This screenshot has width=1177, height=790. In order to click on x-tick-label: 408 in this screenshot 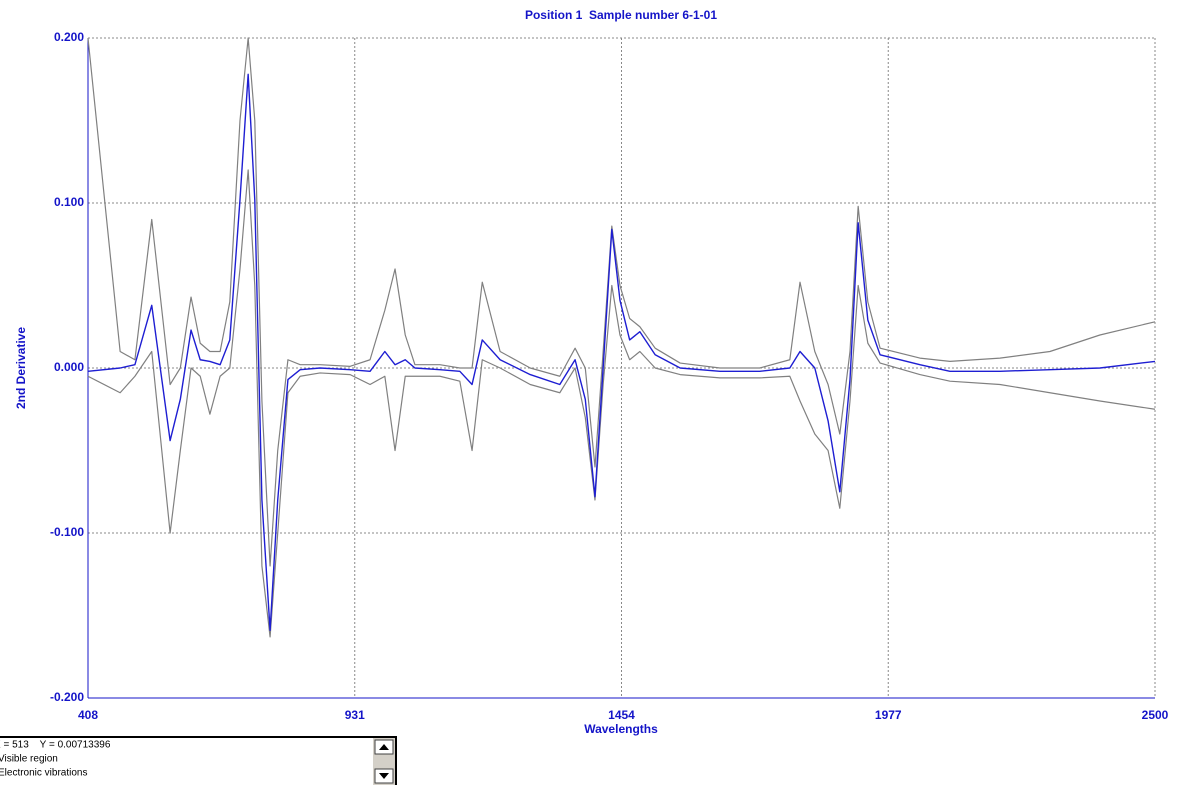, I will do `click(88, 715)`.